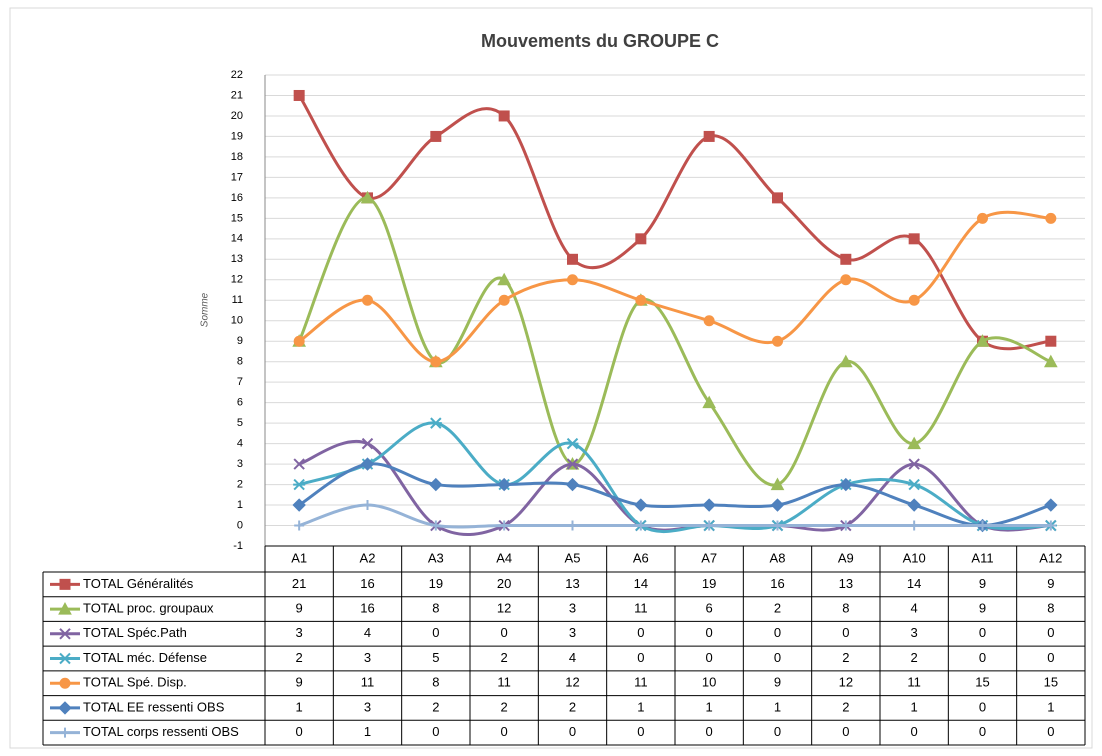 The image size is (1102, 756). Describe the element at coordinates (145, 657) in the screenshot. I see `legend-label: TOTAL méc. Défense` at that location.